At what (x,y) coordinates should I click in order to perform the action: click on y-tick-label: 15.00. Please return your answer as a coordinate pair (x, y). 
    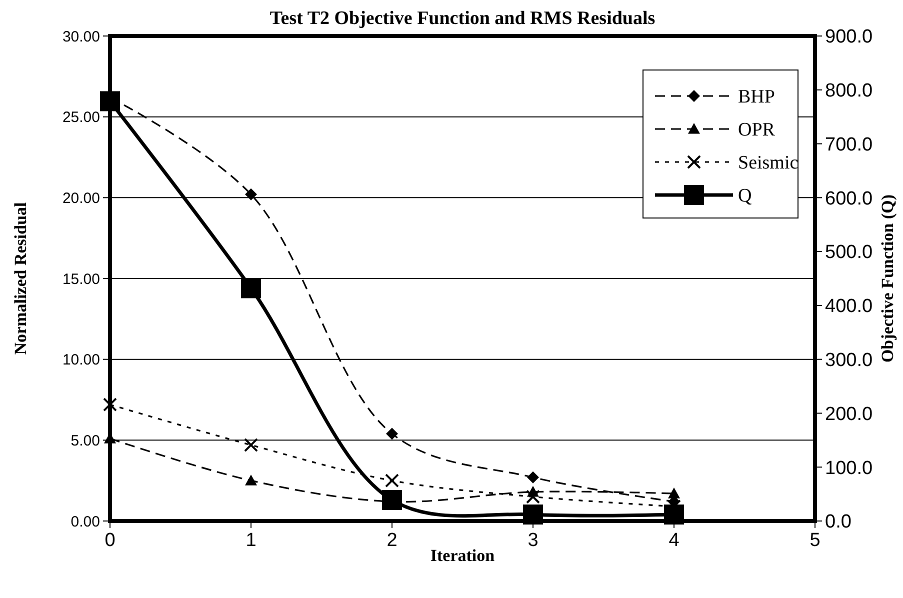
    Looking at the image, I should click on (81, 279).